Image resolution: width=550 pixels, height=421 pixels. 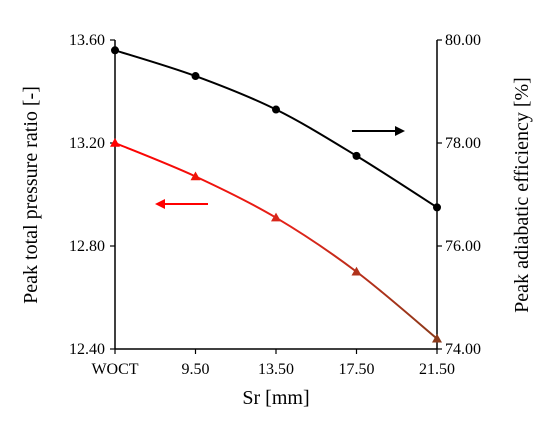 What do you see at coordinates (196, 369) in the screenshot?
I see `x-tick-label: 9.50` at bounding box center [196, 369].